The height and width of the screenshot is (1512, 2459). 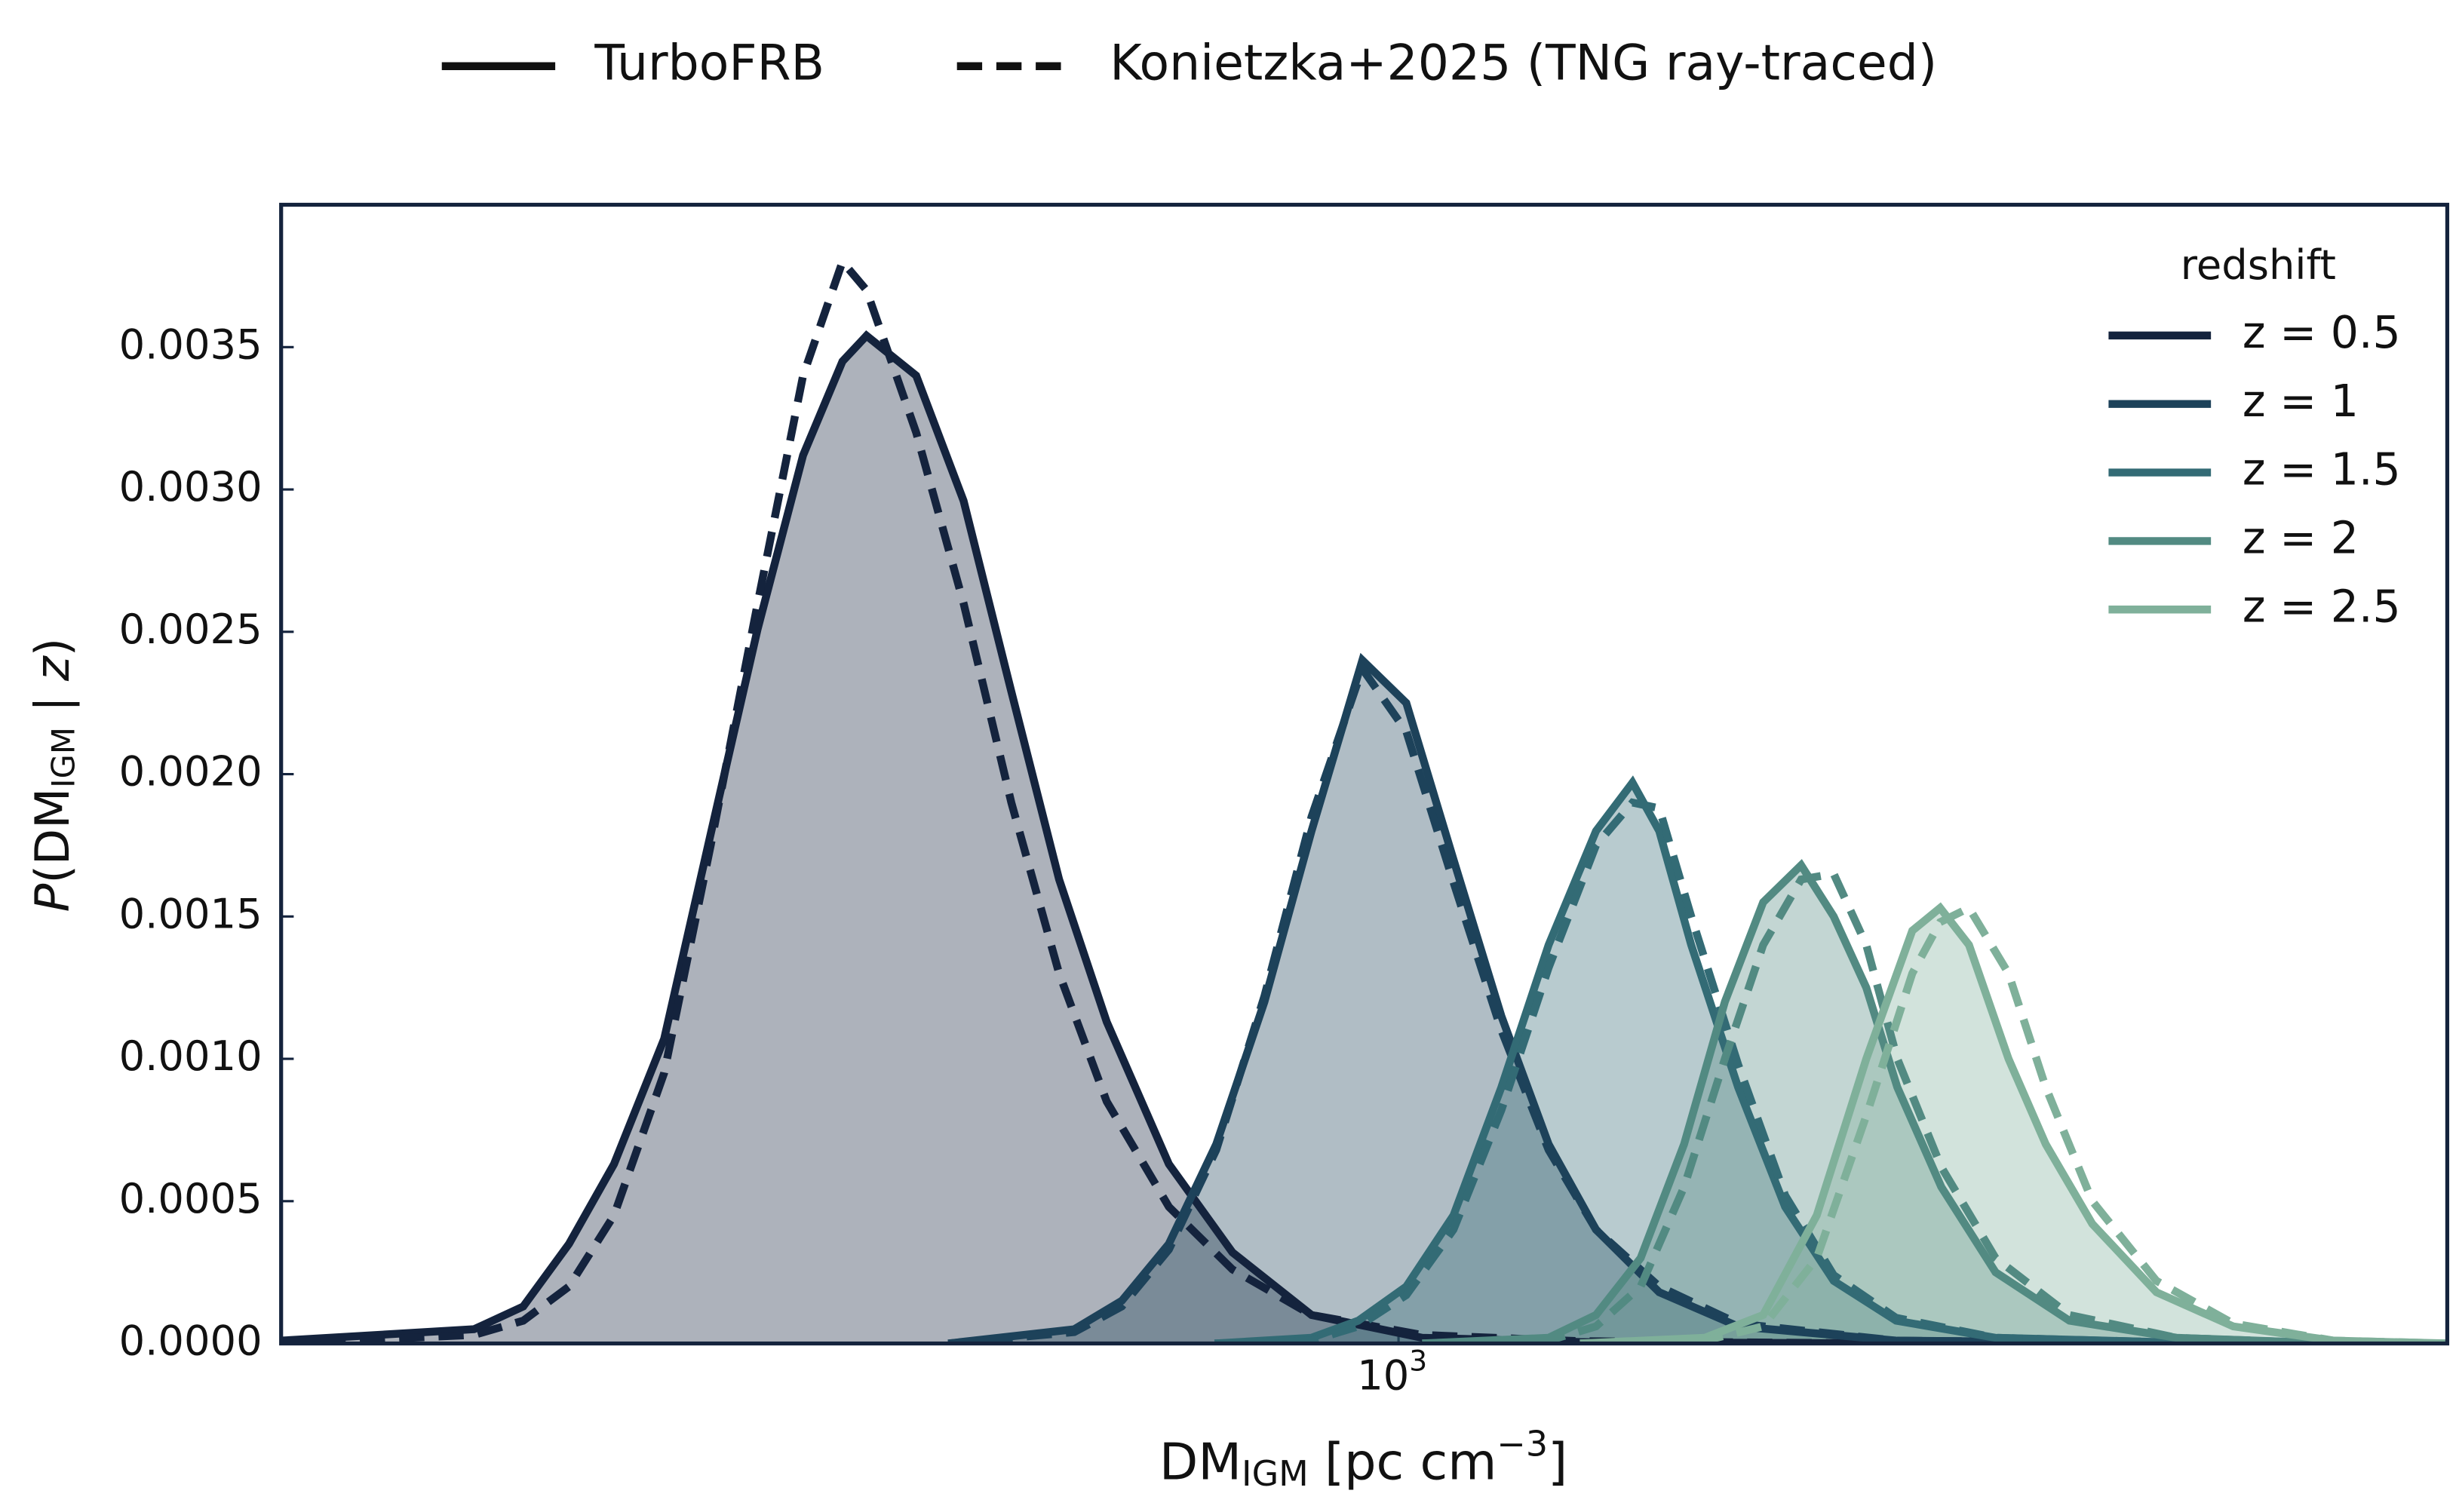 What do you see at coordinates (1522, 1443) in the screenshot?
I see `x-label-part: −3` at bounding box center [1522, 1443].